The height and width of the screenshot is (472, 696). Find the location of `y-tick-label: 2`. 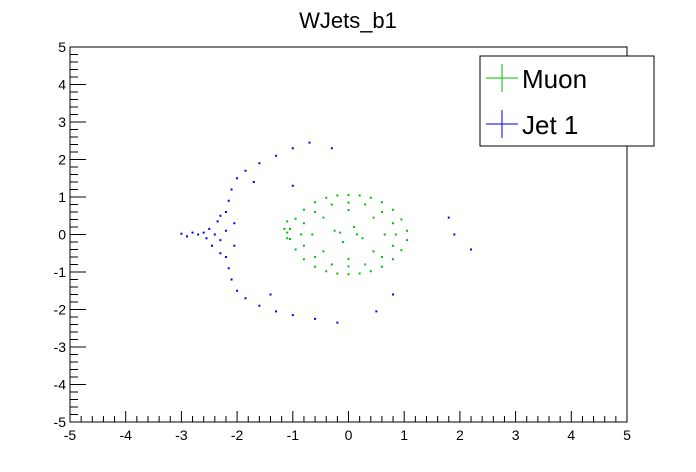

y-tick-label: 2 is located at coordinates (62, 160).